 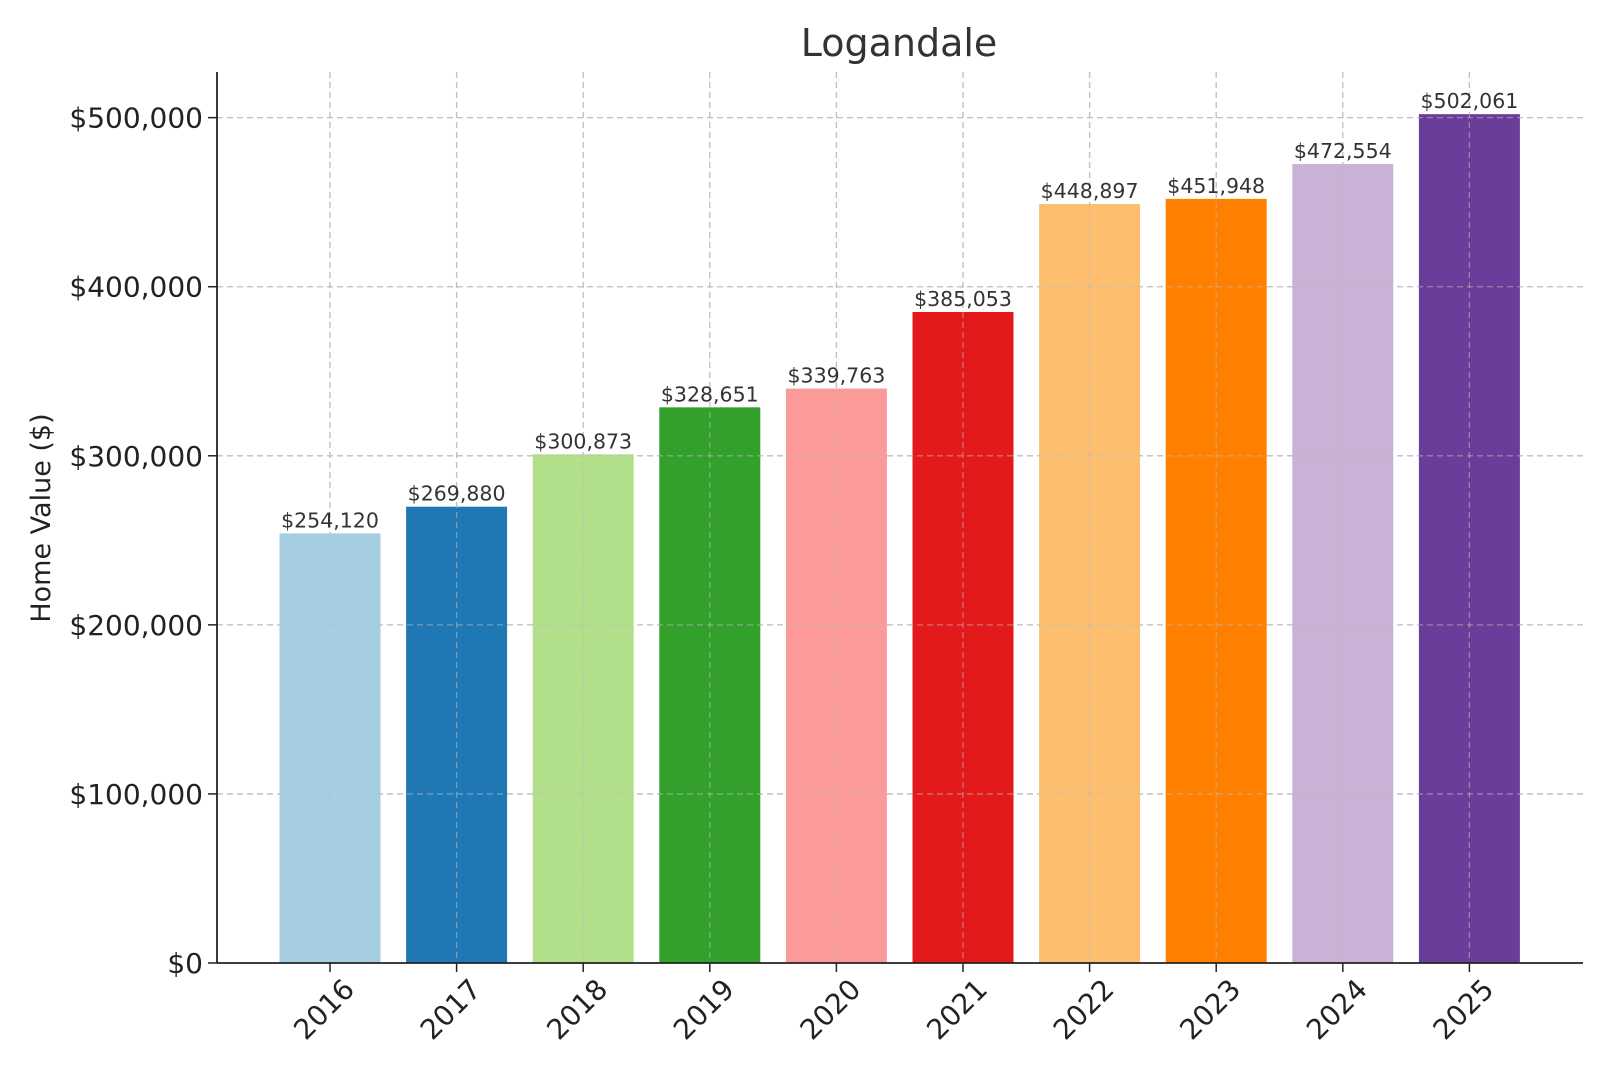 I want to click on chart-title: Logandale, so click(x=899, y=43).